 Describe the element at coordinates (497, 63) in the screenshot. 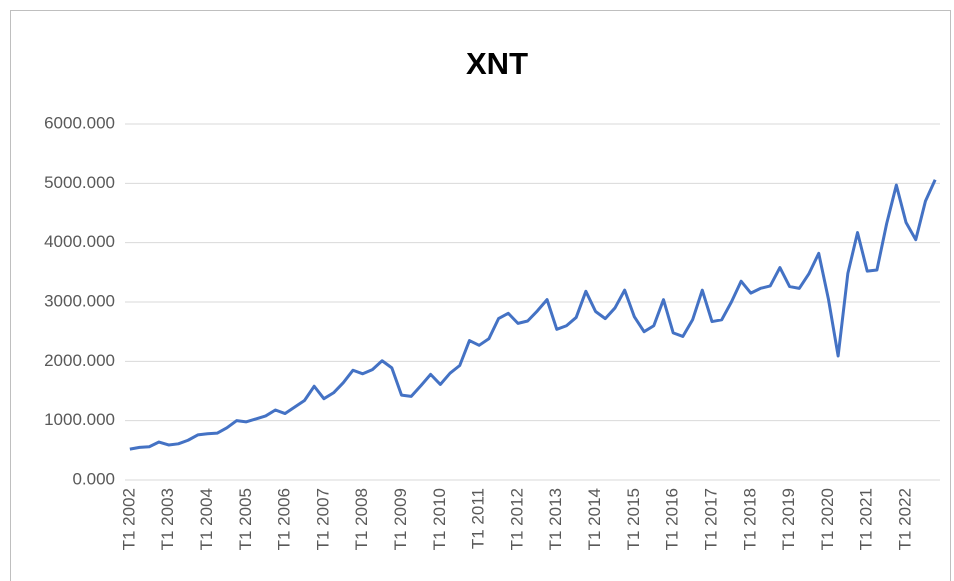

I see `chart-title: XNT` at that location.